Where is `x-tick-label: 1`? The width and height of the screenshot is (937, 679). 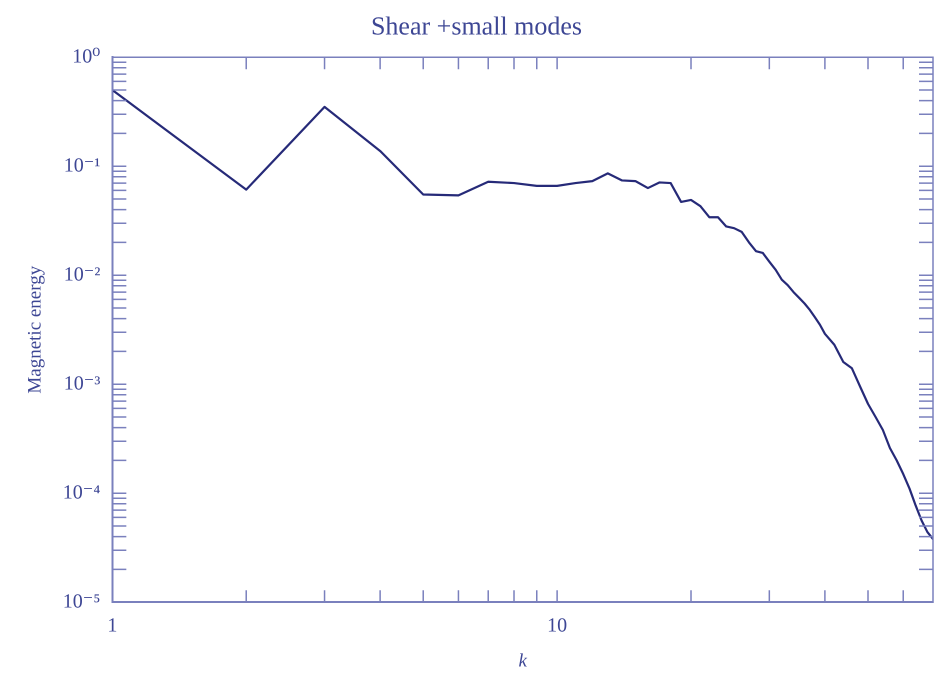 x-tick-label: 1 is located at coordinates (112, 625).